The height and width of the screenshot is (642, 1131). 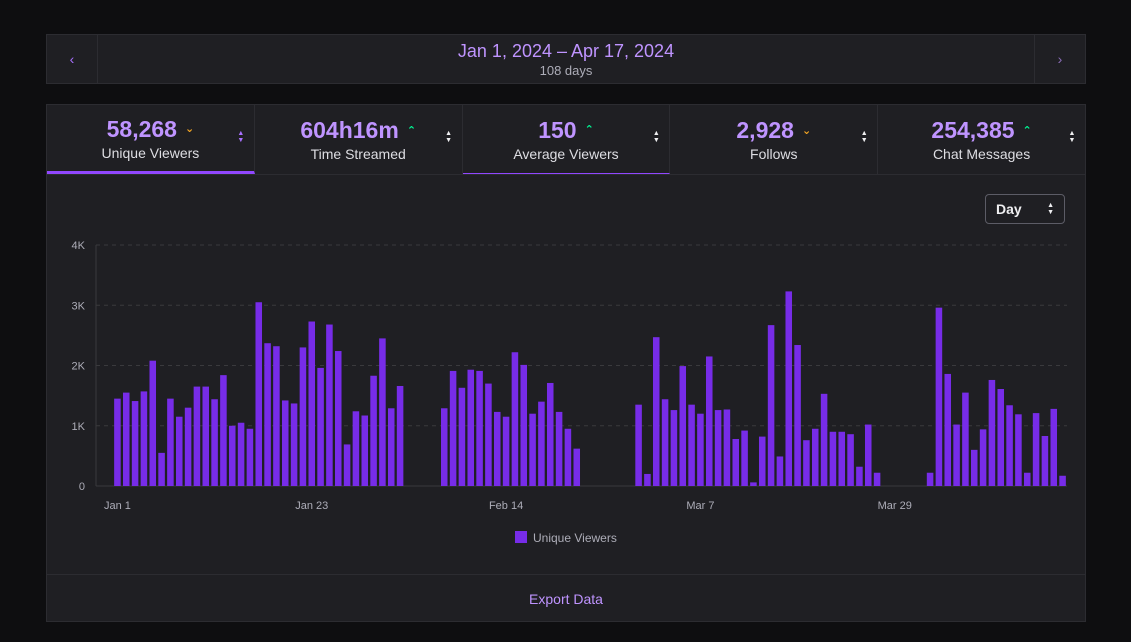 I want to click on next-period-button: ›, so click(x=1059, y=59).